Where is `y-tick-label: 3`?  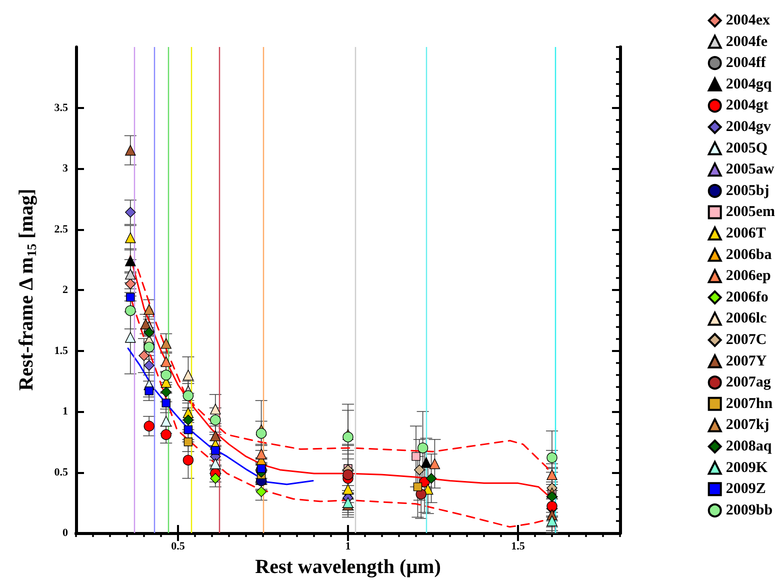
y-tick-label: 3 is located at coordinates (65, 168).